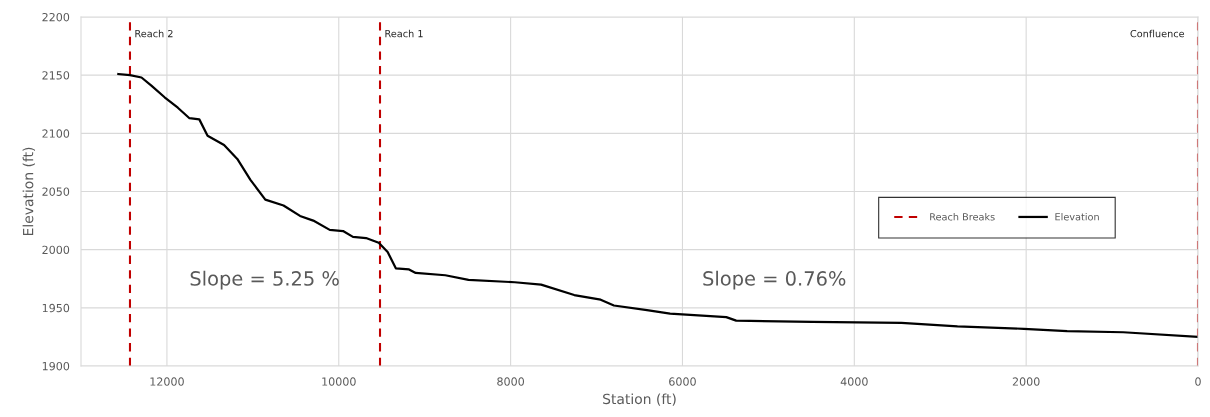 This screenshot has width=1210, height=417. I want to click on x-tick-label: 6000, so click(682, 381).